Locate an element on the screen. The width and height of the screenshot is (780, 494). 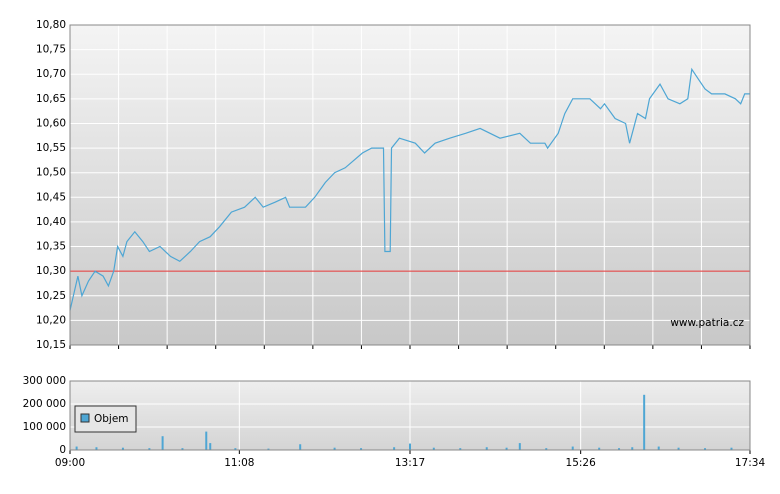
y-tick-label: 10,30 is located at coordinates (51, 271).